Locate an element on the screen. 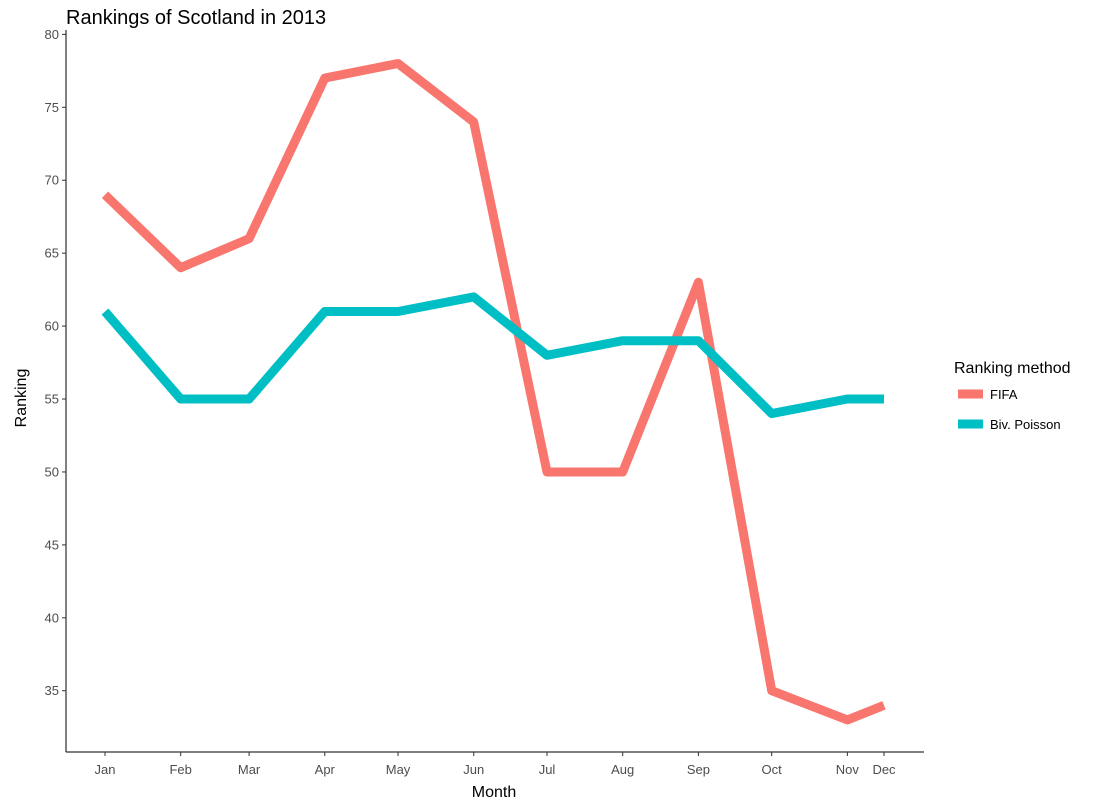 Image resolution: width=1096 pixels, height=802 pixels. x-tick-label: Feb is located at coordinates (180, 769).